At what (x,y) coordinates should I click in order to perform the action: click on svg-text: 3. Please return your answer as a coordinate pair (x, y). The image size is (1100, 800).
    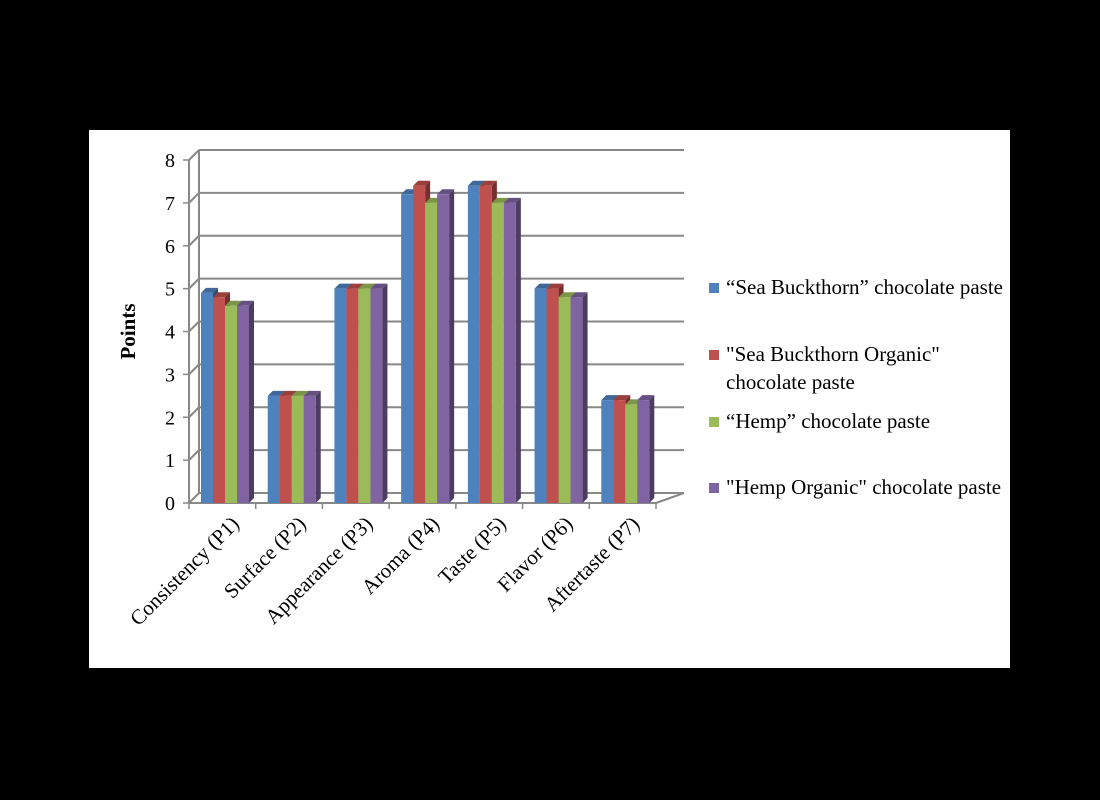
    Looking at the image, I should click on (170, 375).